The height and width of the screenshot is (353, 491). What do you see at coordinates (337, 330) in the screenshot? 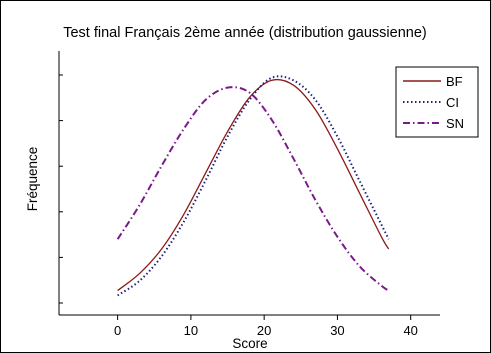
I see `x-tick-label: 30` at bounding box center [337, 330].